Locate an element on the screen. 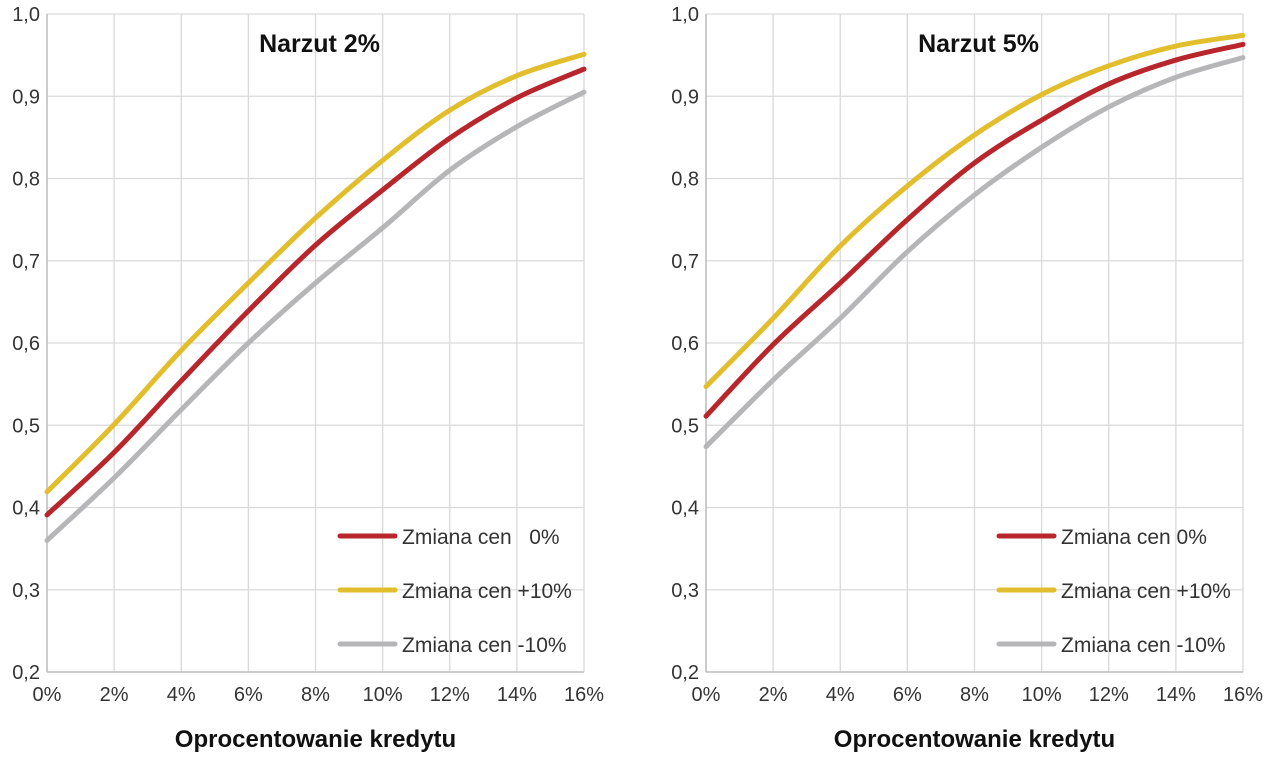 Image resolution: width=1270 pixels, height=763 pixels. chart-title: Narzut 2% is located at coordinates (319, 44).